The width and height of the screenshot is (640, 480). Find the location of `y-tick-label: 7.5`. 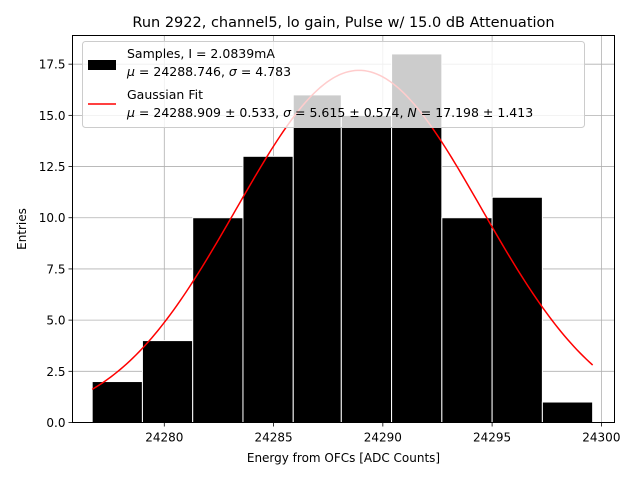

y-tick-label: 7.5 is located at coordinates (55, 269).